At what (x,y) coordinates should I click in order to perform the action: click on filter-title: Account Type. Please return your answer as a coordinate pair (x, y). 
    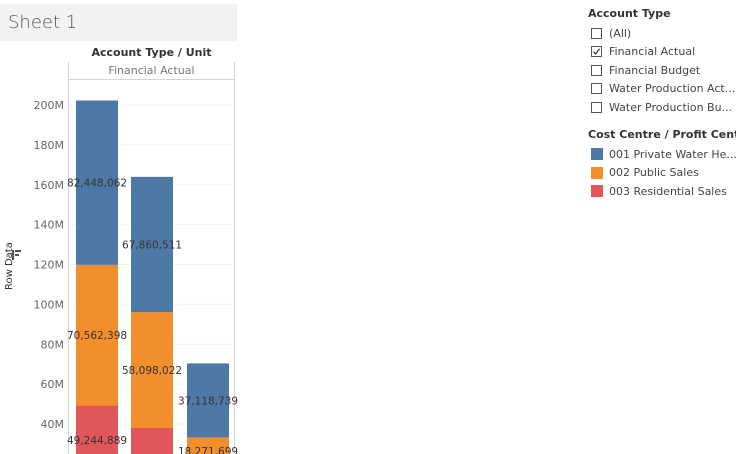
    Looking at the image, I should click on (629, 13).